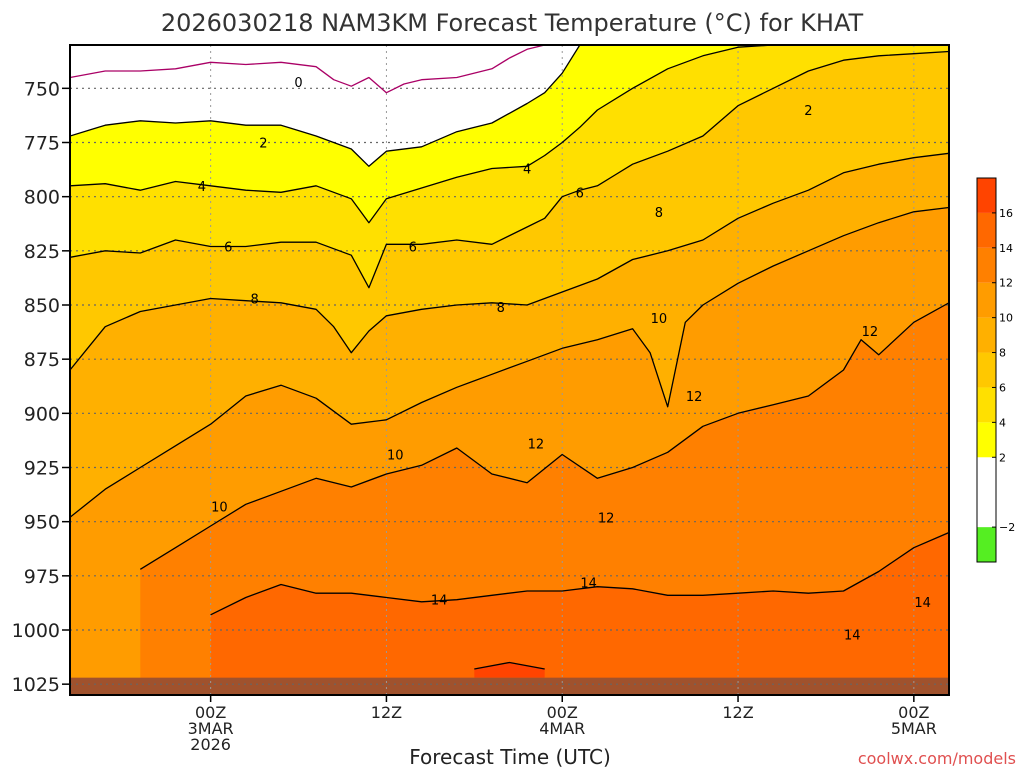 Image resolution: width=1024 pixels, height=773 pixels. Describe the element at coordinates (42, 577) in the screenshot. I see `y-tick-label-975: 975` at that location.